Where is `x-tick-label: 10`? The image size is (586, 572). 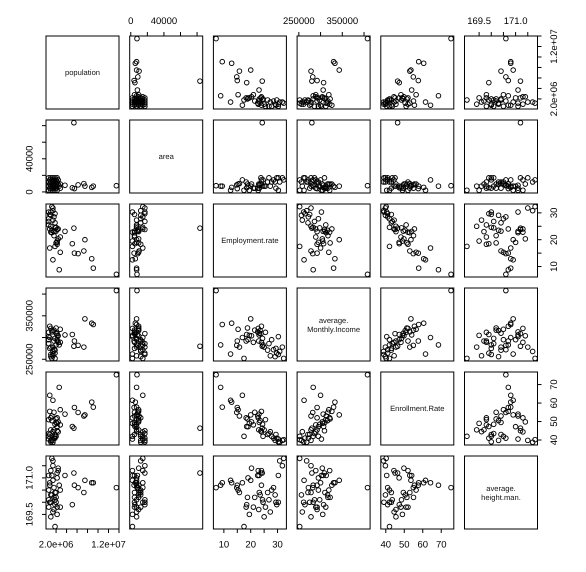 x-tick-label: 10 is located at coordinates (224, 545).